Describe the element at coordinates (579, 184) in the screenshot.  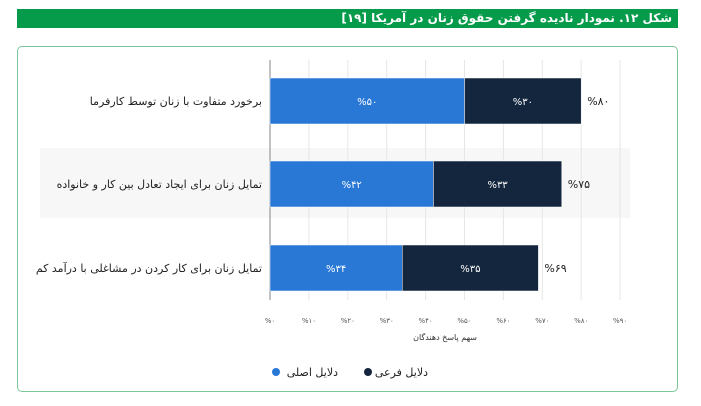
I see `bar-total-label: %۷۵` at that location.